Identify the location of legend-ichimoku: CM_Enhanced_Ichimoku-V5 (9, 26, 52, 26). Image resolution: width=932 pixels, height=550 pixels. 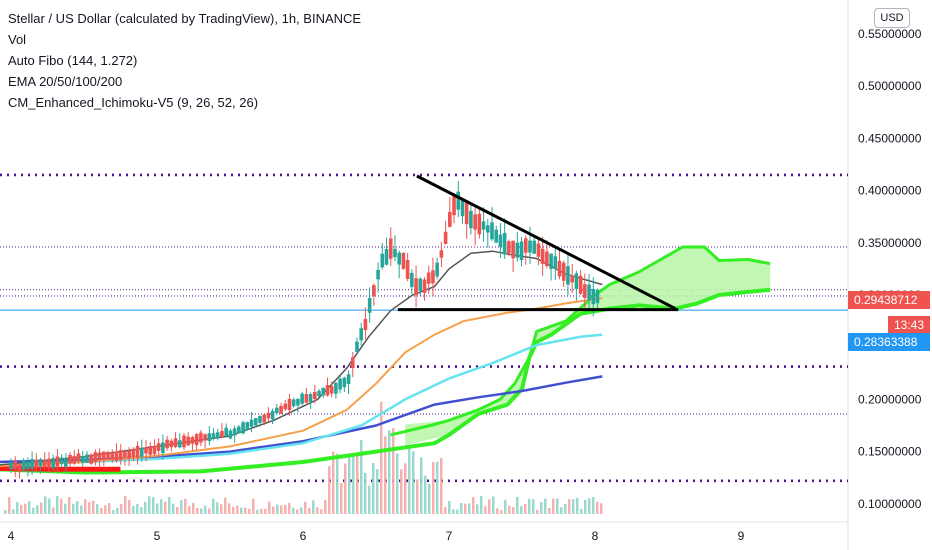
(133, 102).